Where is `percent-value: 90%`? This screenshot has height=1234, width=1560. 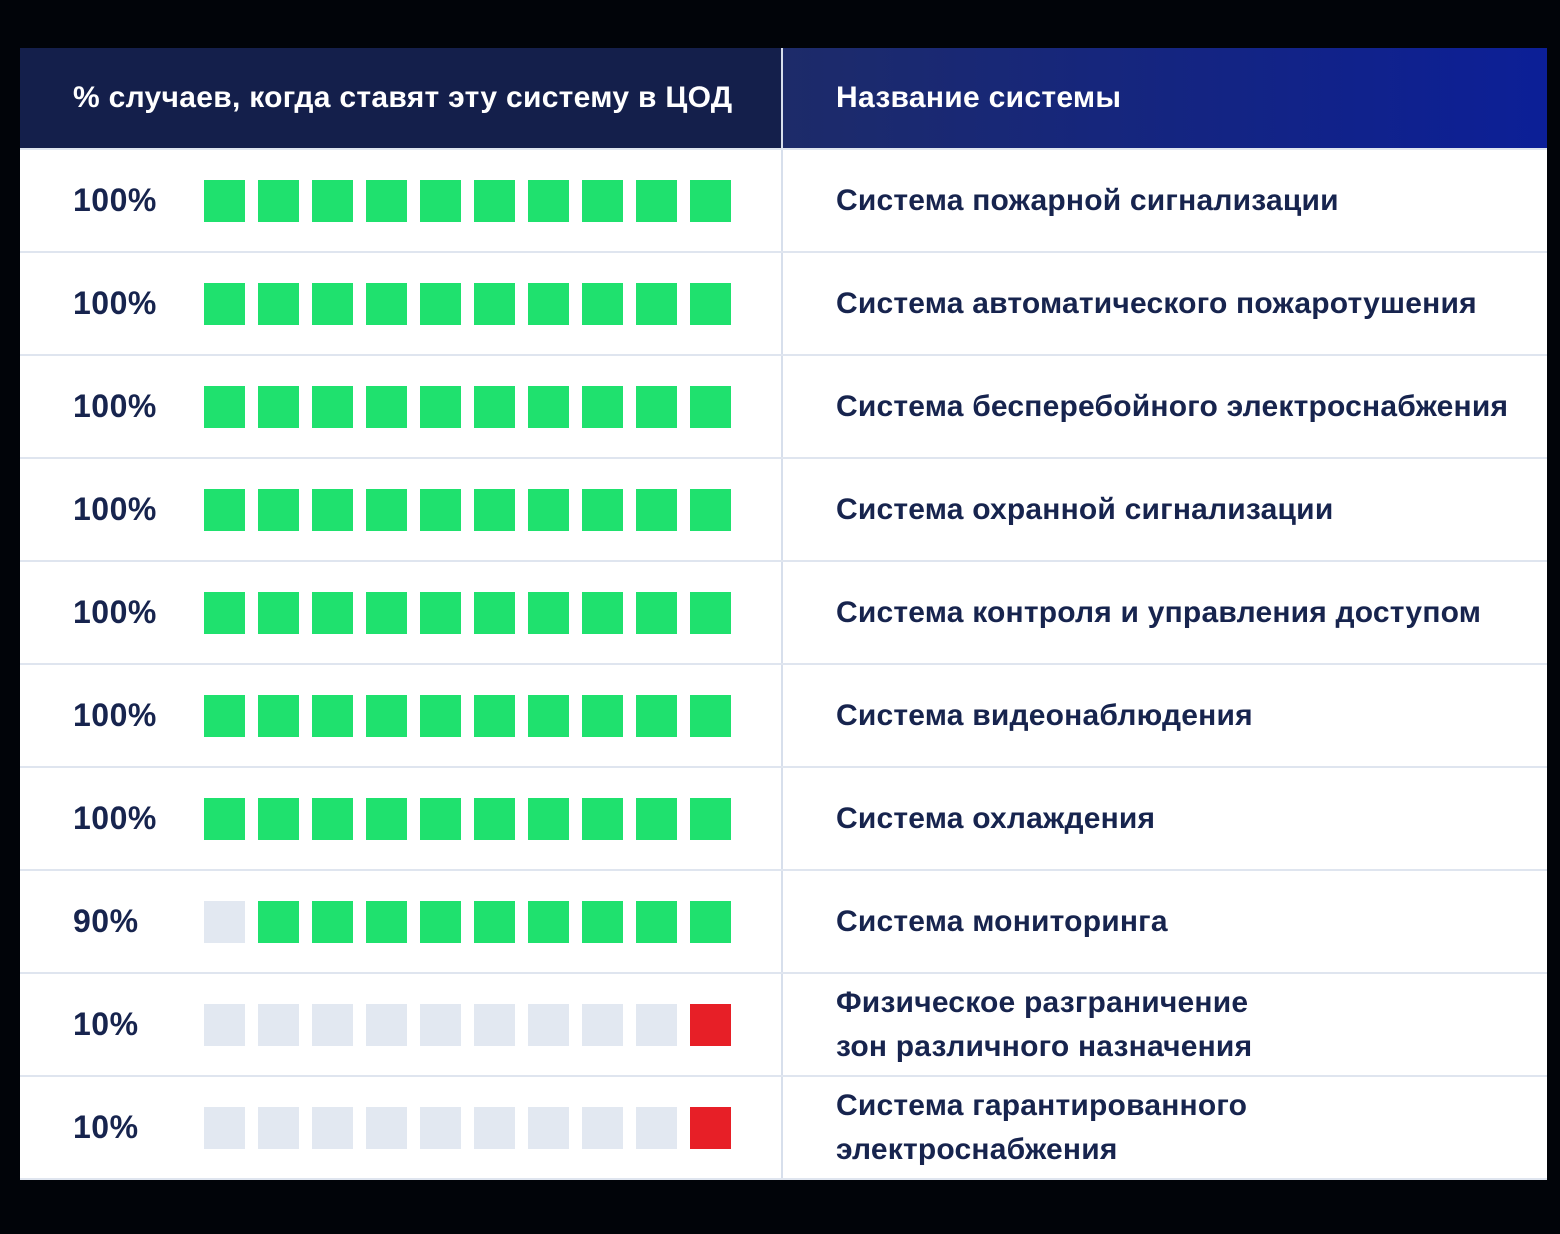
percent-value: 90% is located at coordinates (106, 921).